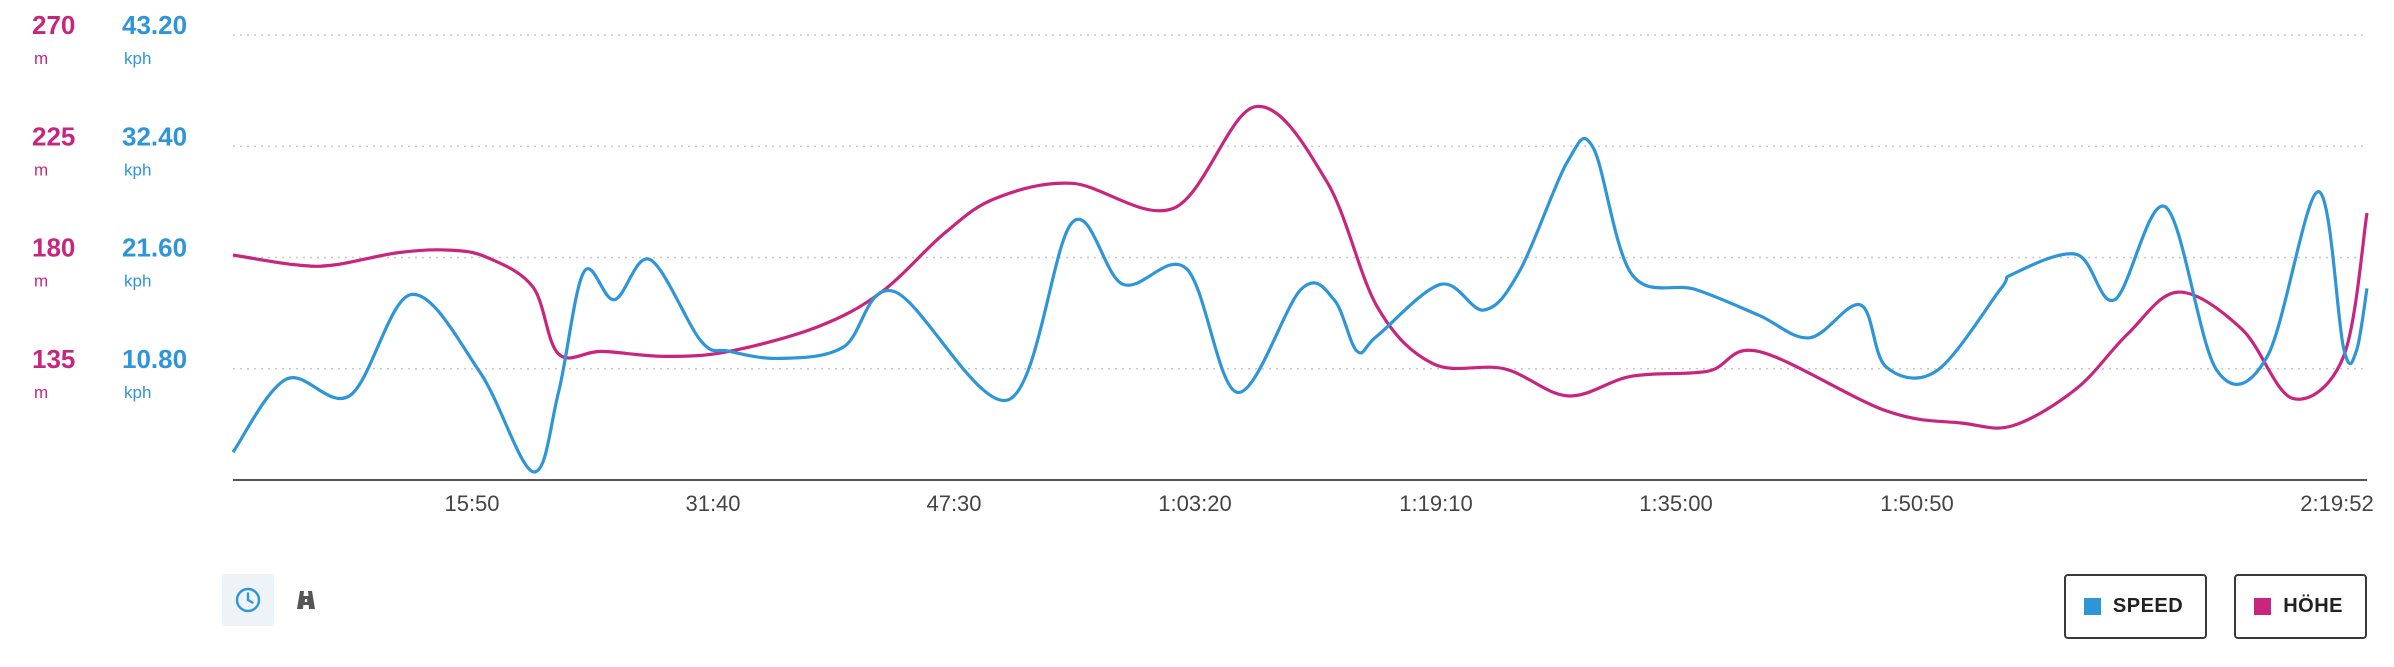 The height and width of the screenshot is (667, 2394). Describe the element at coordinates (1435, 503) in the screenshot. I see `x-tick-label: 1:19:10` at that location.